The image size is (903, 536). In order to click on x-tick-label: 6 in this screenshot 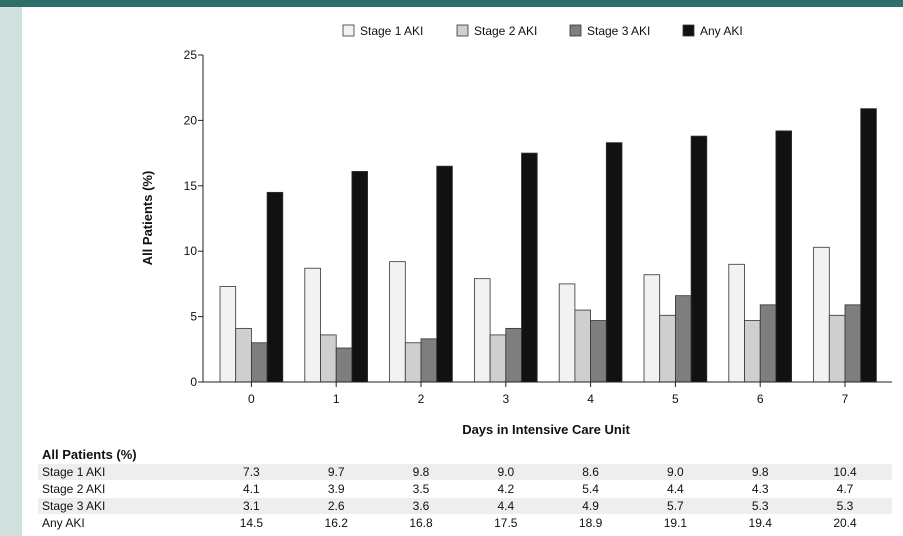, I will do `click(760, 399)`.